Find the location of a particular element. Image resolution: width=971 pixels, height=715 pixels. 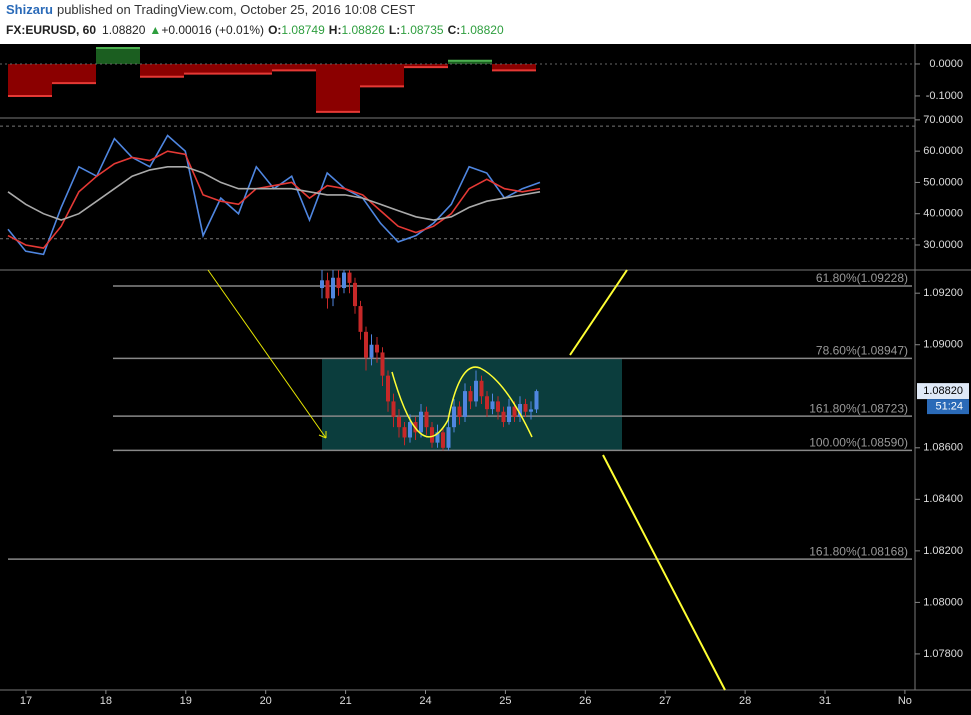

ohlc-value: 1.08735 is located at coordinates (422, 30).